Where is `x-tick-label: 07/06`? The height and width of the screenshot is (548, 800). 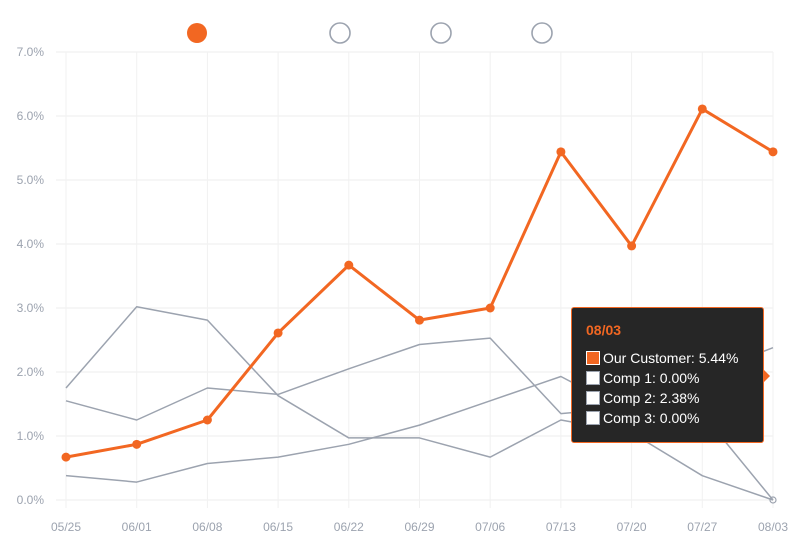
x-tick-label: 07/06 is located at coordinates (490, 527).